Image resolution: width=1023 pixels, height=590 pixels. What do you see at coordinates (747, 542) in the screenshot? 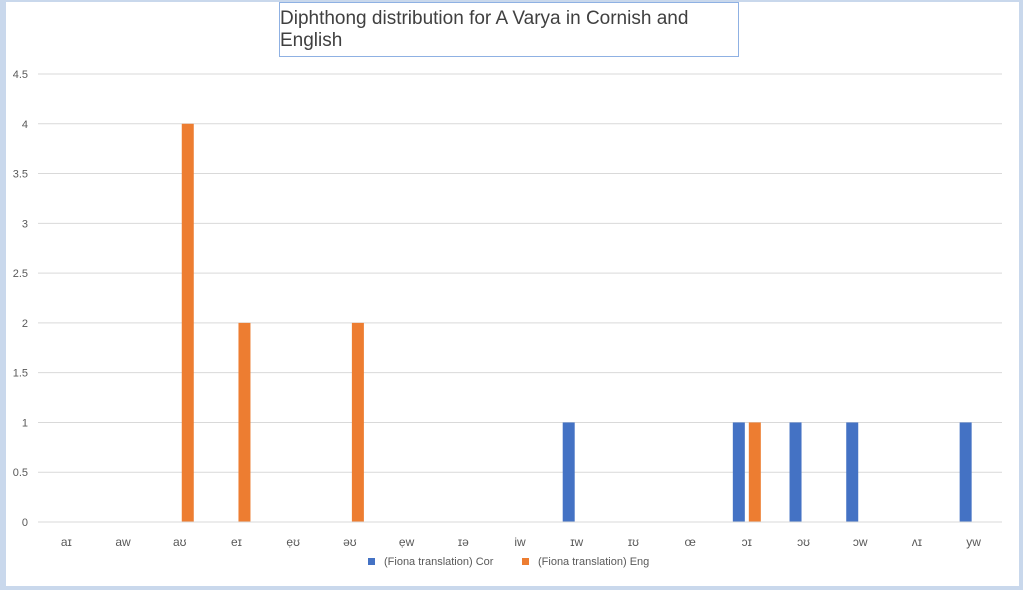
I see `x-tick-label: ɔɪ` at bounding box center [747, 542].